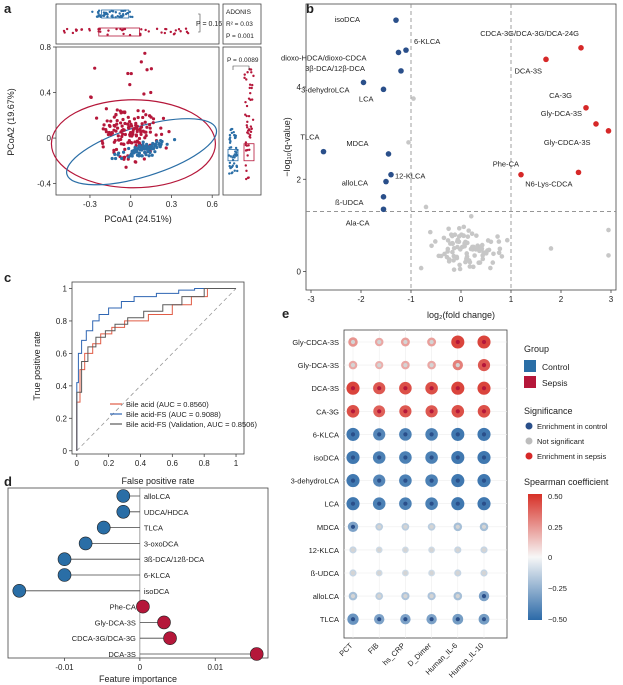 The width and height of the screenshot is (623, 685). What do you see at coordinates (37, 365) in the screenshot?
I see `panel-c-ylabel: True positive rate` at bounding box center [37, 365].